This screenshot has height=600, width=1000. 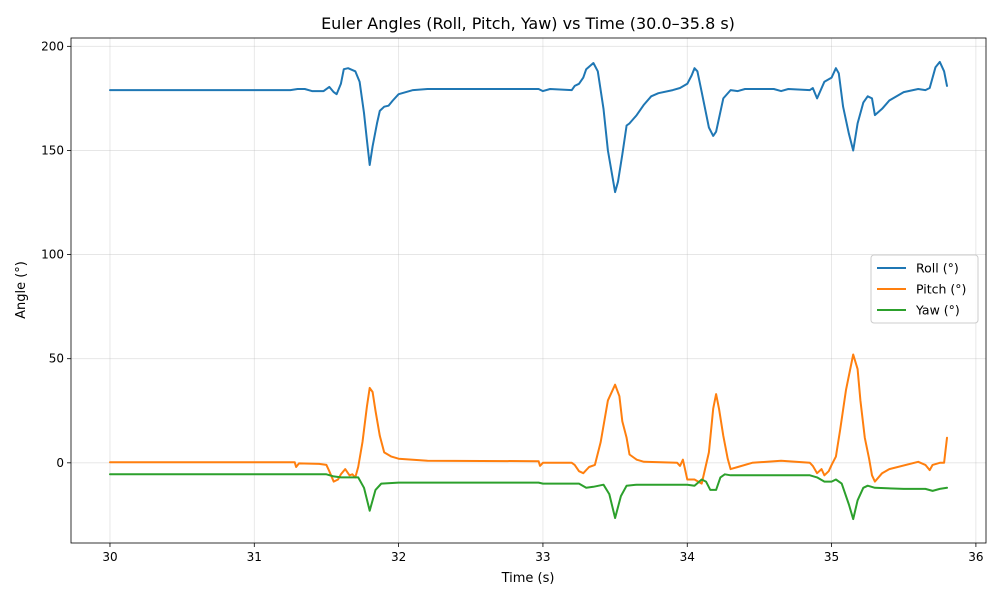 What do you see at coordinates (941, 289) in the screenshot?
I see `legend-label-pitch: Pitch (°)` at bounding box center [941, 289].